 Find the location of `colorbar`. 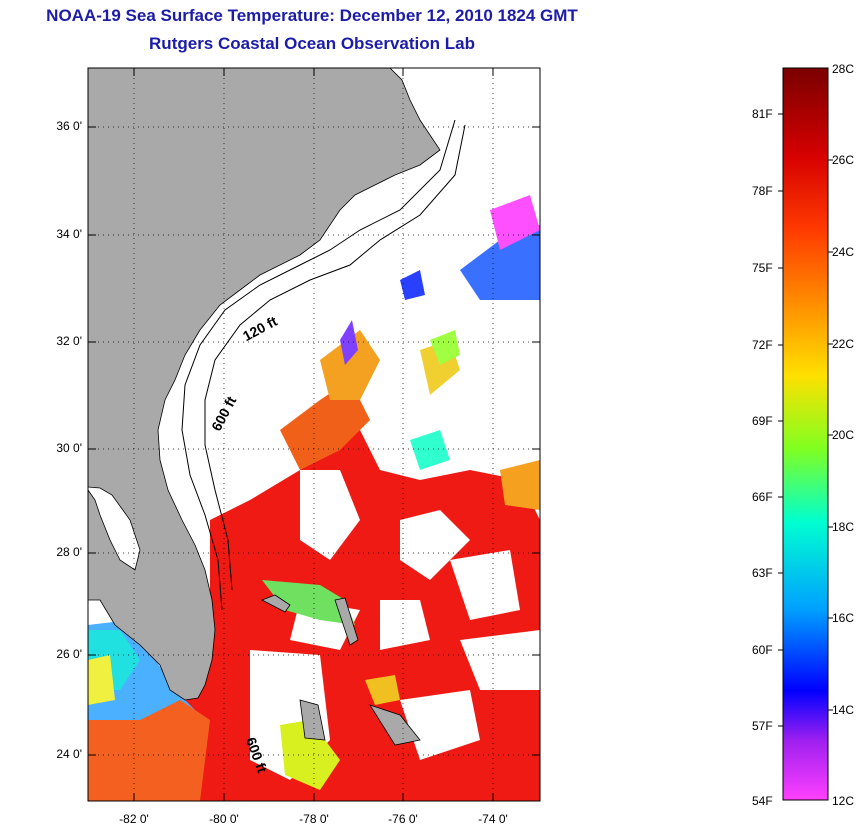

colorbar is located at coordinates (805, 434).